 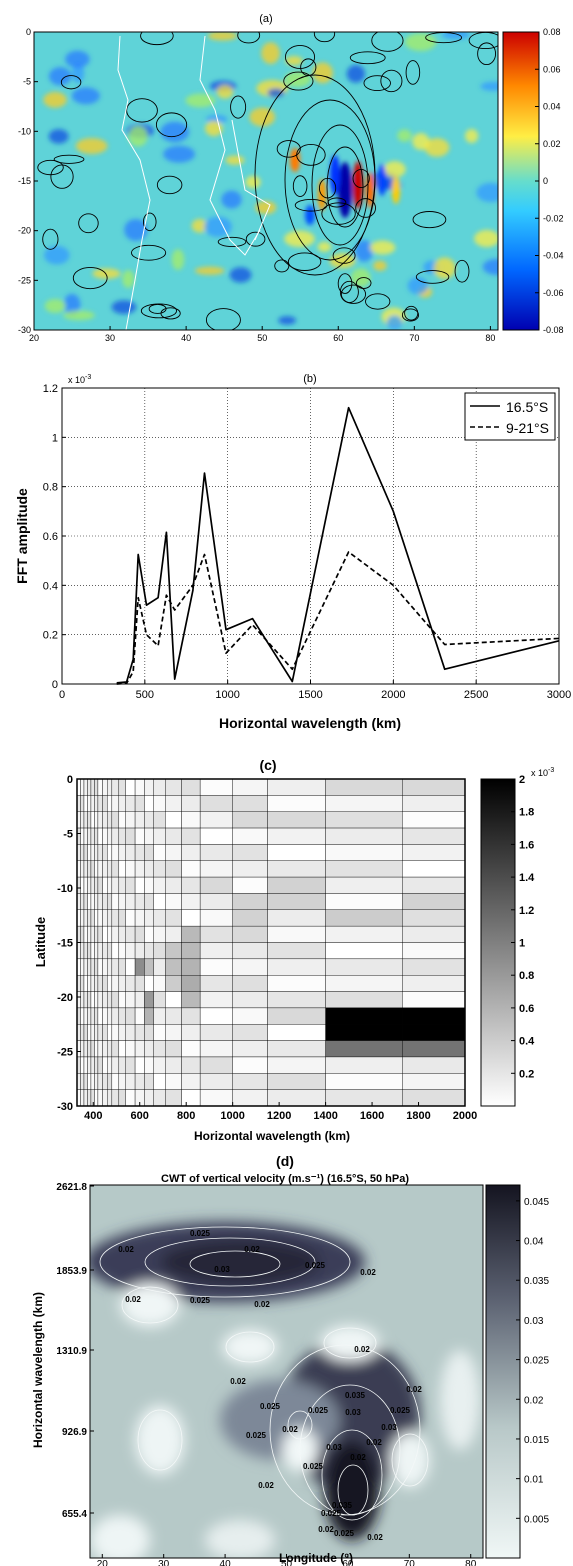 I want to click on a-xtick-label: 80, so click(x=490, y=338).